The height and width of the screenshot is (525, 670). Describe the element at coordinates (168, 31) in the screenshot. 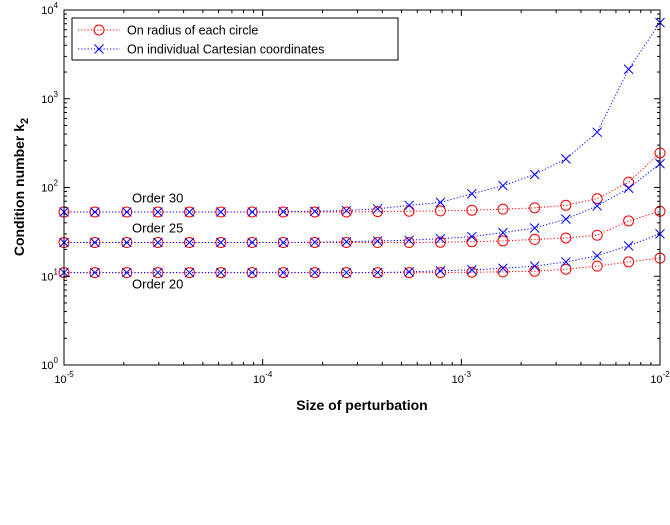

I see `legend-item: On radius of each circle` at that location.